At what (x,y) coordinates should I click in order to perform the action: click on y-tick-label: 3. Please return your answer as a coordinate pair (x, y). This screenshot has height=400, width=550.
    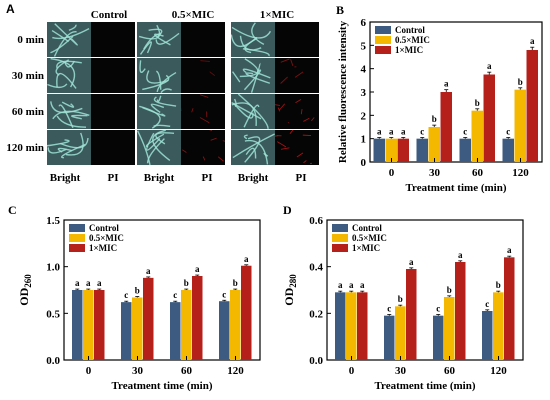
    Looking at the image, I should click on (364, 93).